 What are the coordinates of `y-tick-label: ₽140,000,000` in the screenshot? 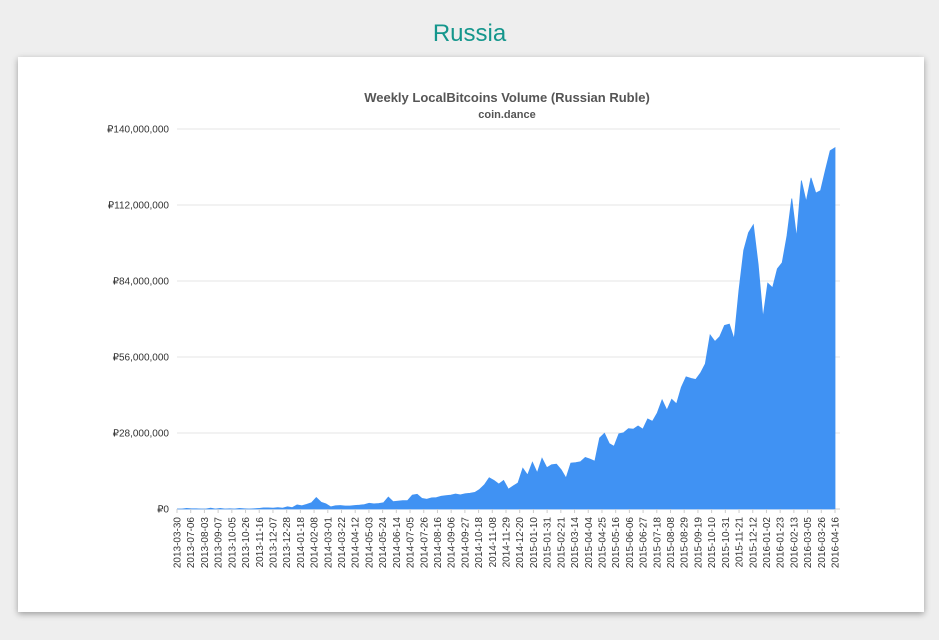 It's located at (138, 130).